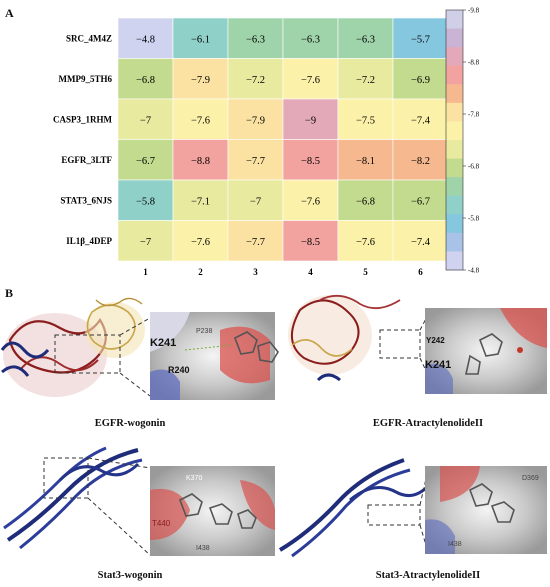 The height and width of the screenshot is (587, 550). What do you see at coordinates (89, 241) in the screenshot?
I see `row-label: IL1β_4DEP` at bounding box center [89, 241].